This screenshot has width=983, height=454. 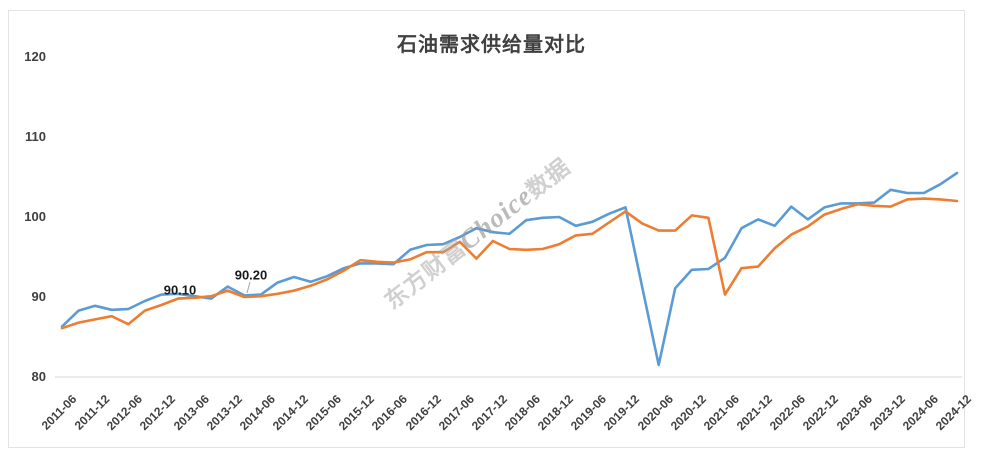 I want to click on data-point-label: 90.20, so click(x=251, y=275).